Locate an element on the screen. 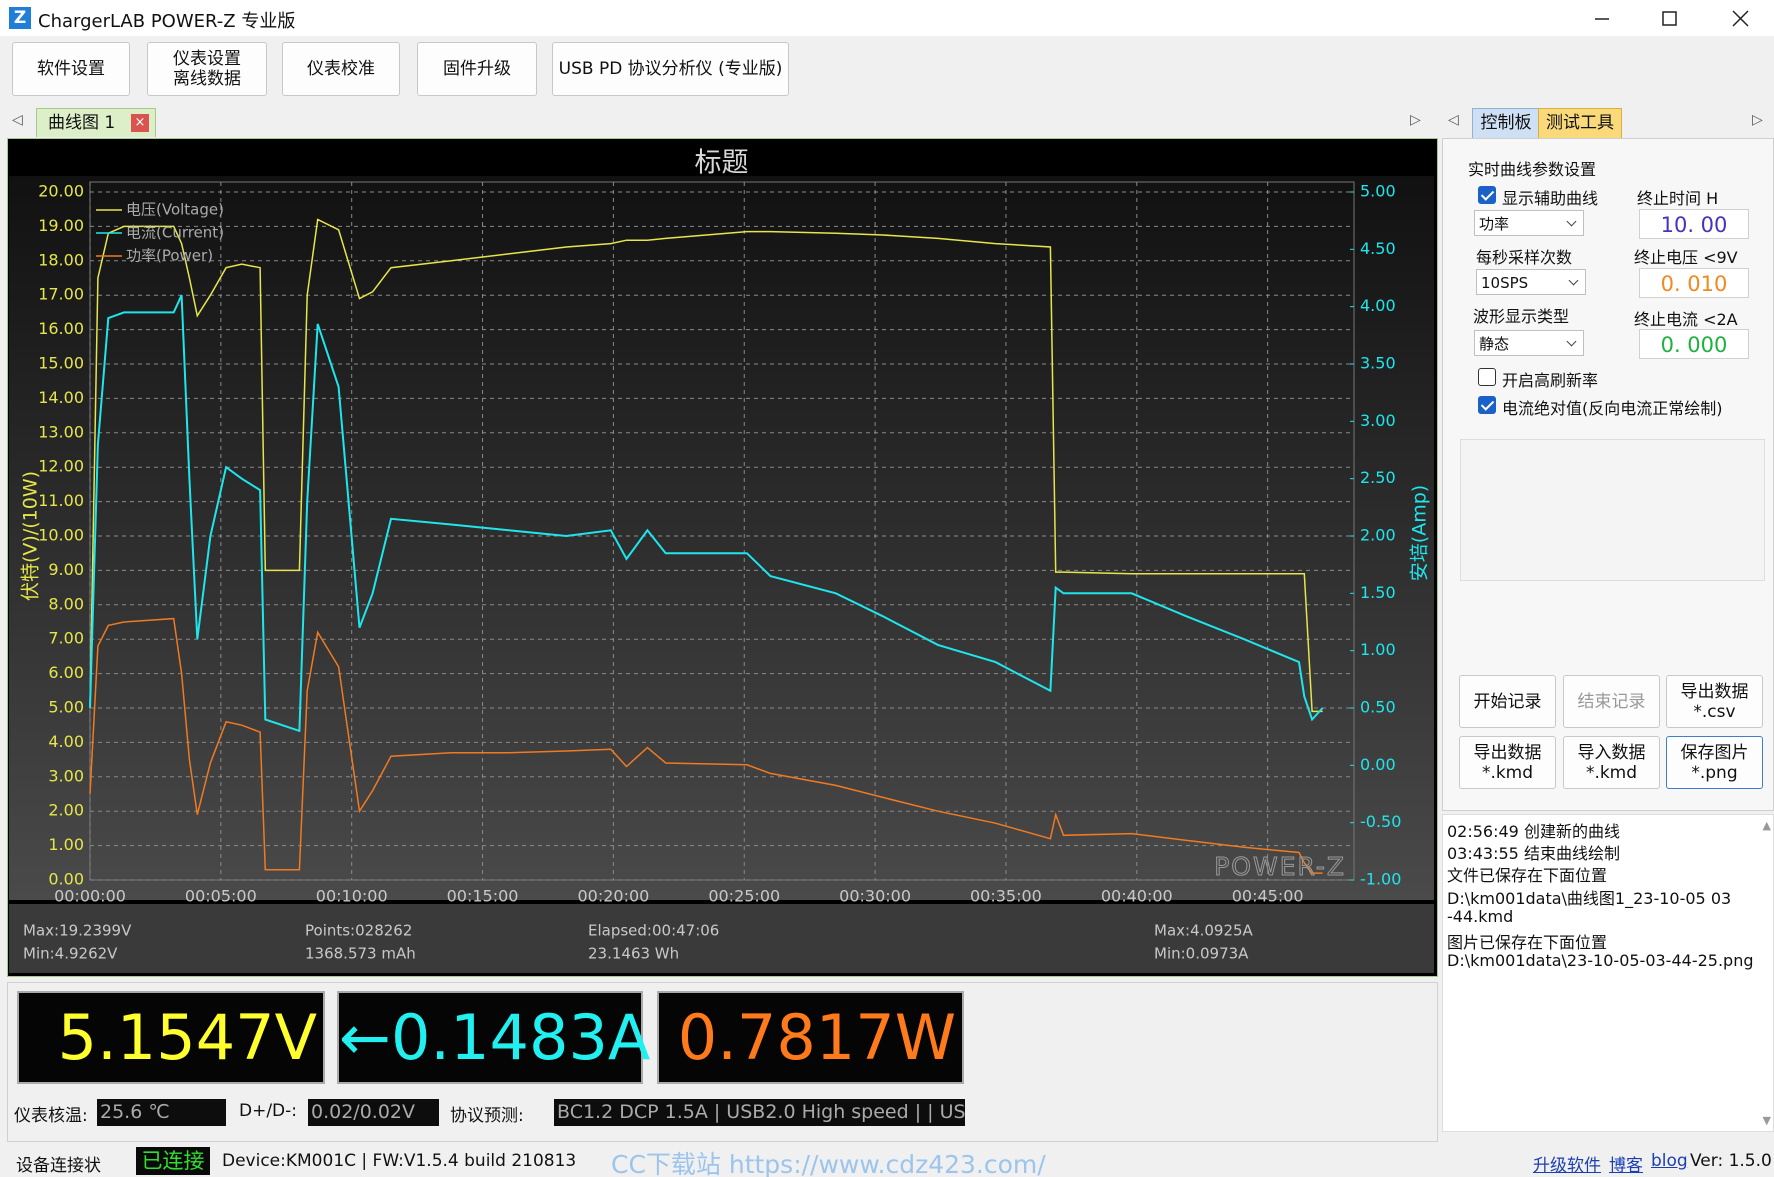  y-tick-label: 2.00 is located at coordinates (66, 810).